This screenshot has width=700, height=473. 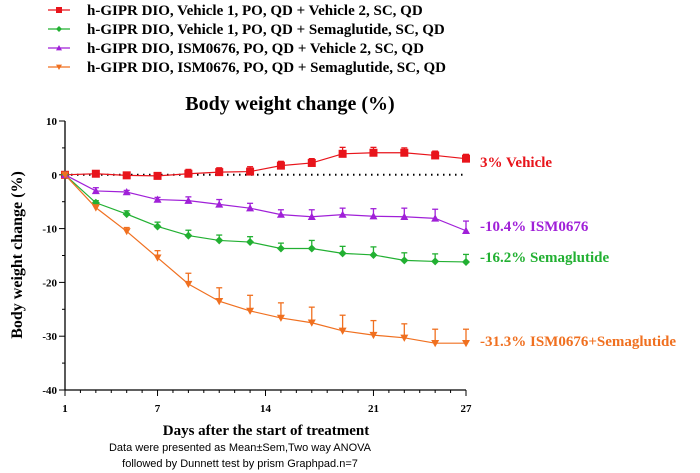 What do you see at coordinates (49, 391) in the screenshot?
I see `y-tick-label: -40` at bounding box center [49, 391].